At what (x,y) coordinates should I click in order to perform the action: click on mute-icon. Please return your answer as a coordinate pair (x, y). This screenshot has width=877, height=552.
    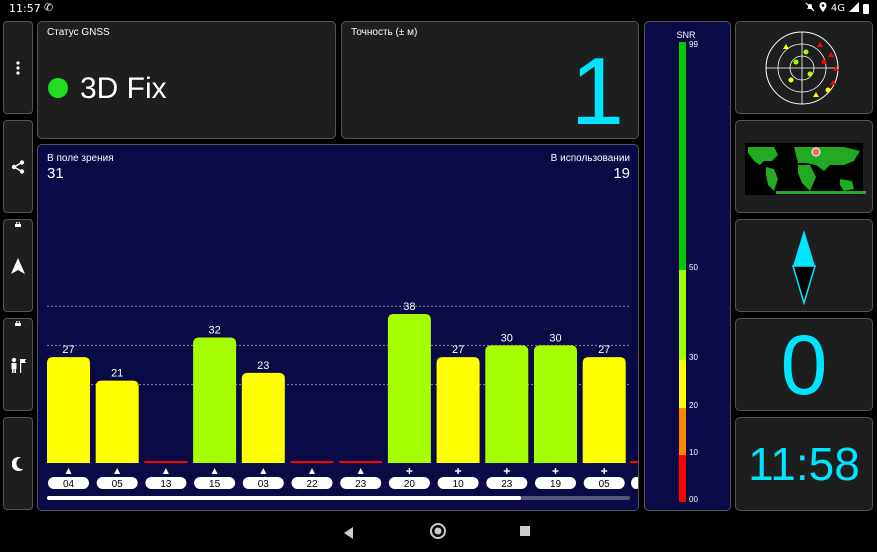
    Looking at the image, I should click on (810, 8).